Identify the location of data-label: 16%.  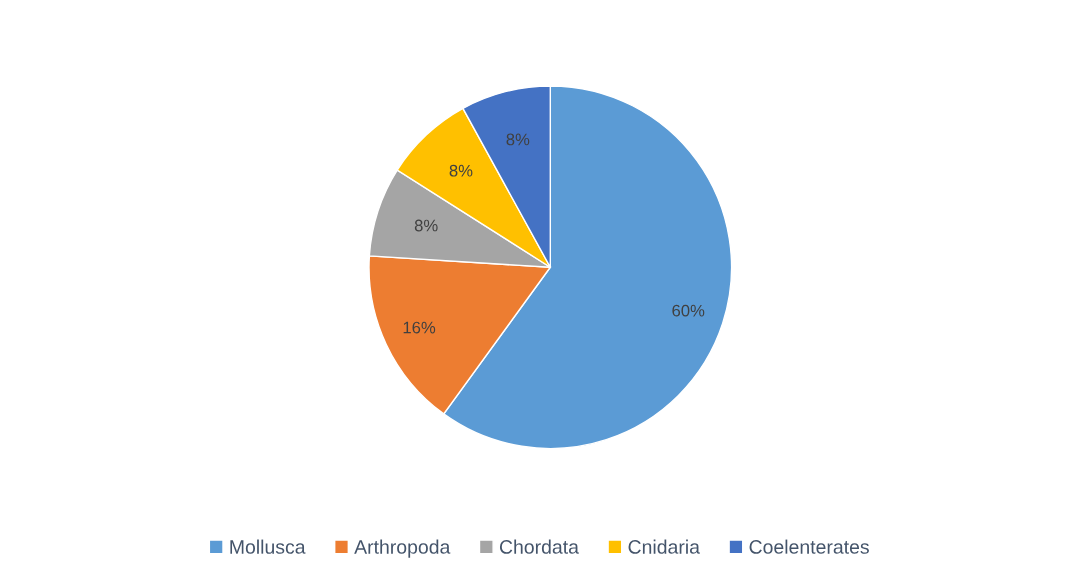
(419, 327).